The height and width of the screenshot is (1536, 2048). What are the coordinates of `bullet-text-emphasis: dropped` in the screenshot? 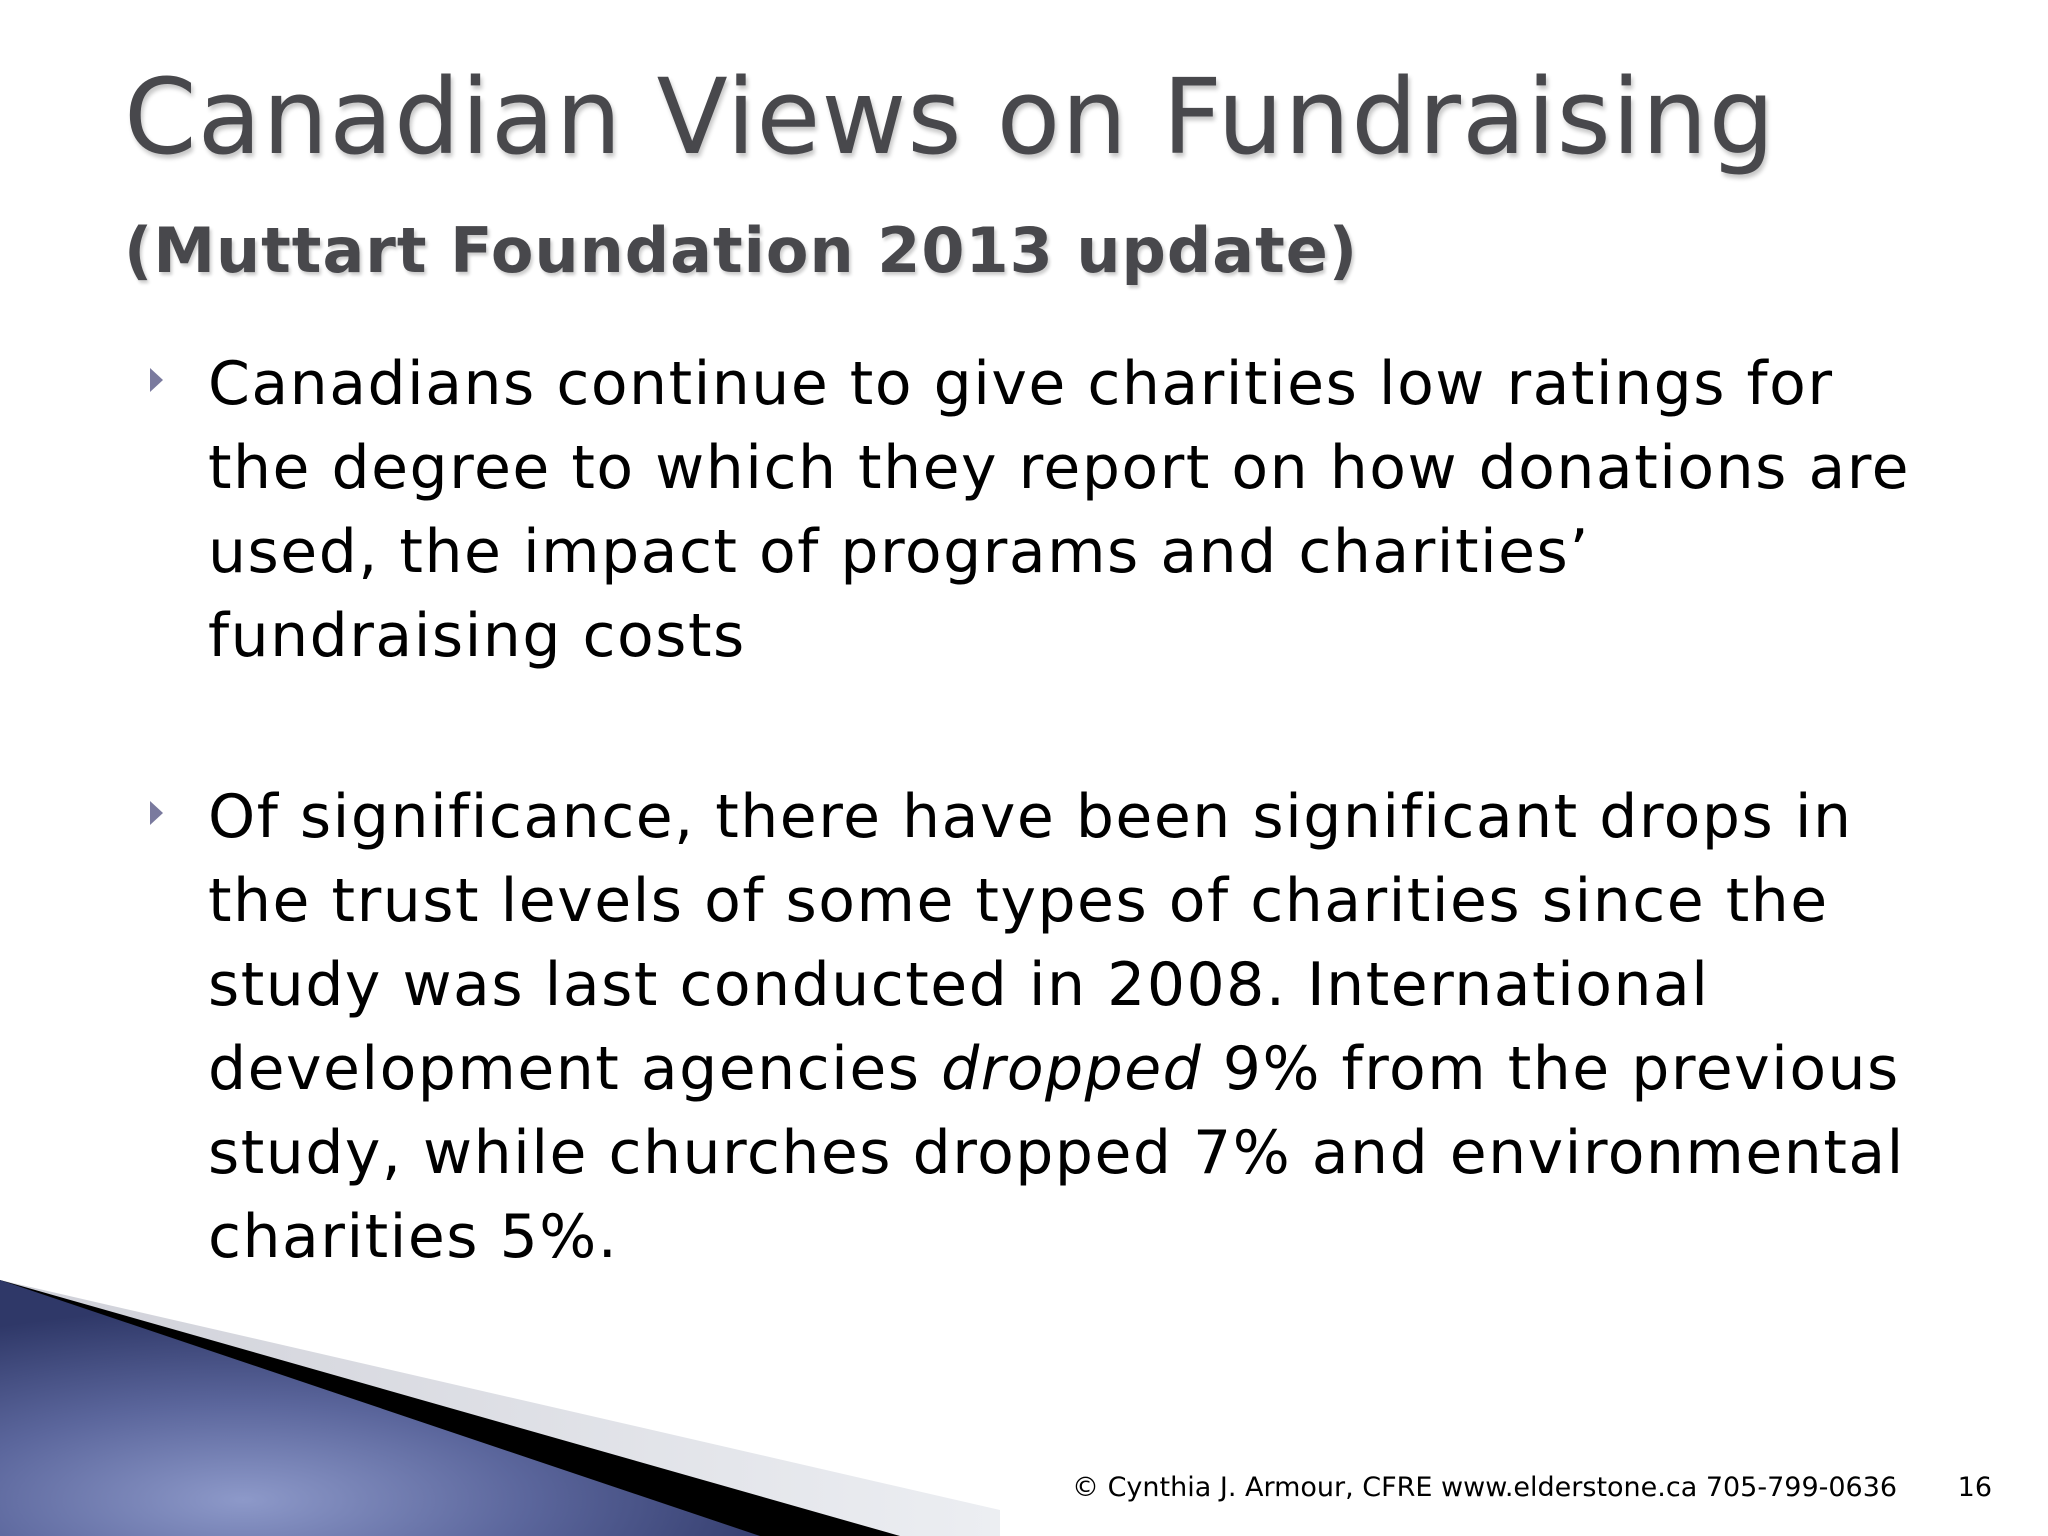 It's located at (1072, 1069).